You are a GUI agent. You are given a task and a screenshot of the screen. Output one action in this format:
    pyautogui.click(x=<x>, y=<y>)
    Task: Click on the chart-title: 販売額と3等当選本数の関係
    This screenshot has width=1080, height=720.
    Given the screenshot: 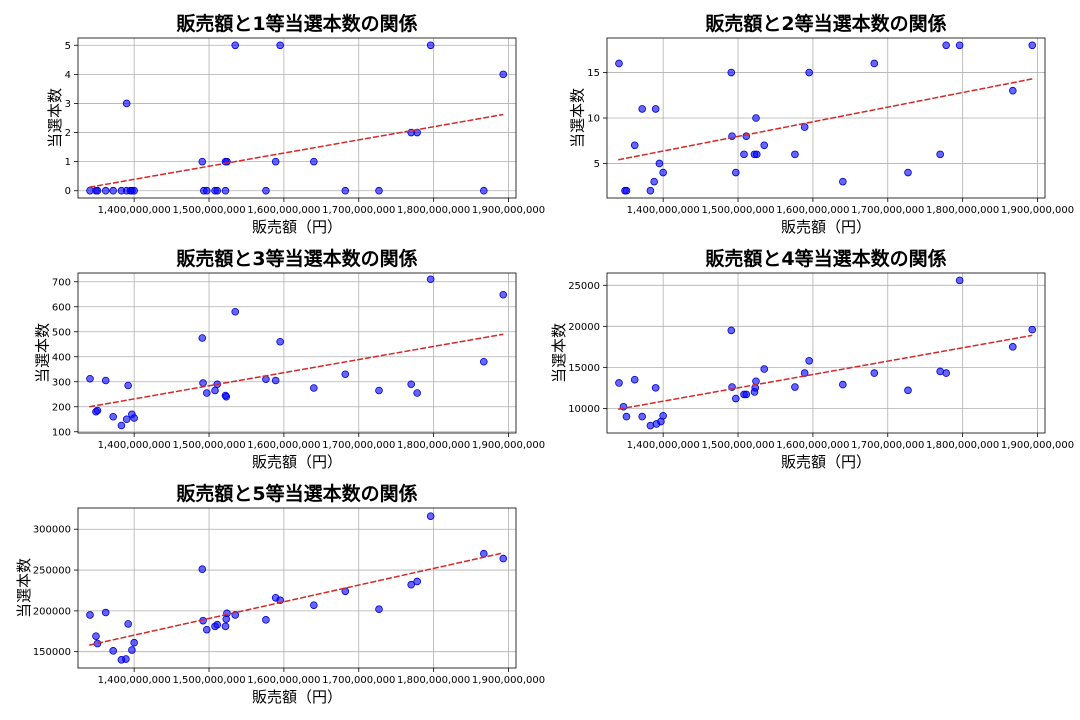 What is the action you would take?
    pyautogui.click(x=296, y=258)
    